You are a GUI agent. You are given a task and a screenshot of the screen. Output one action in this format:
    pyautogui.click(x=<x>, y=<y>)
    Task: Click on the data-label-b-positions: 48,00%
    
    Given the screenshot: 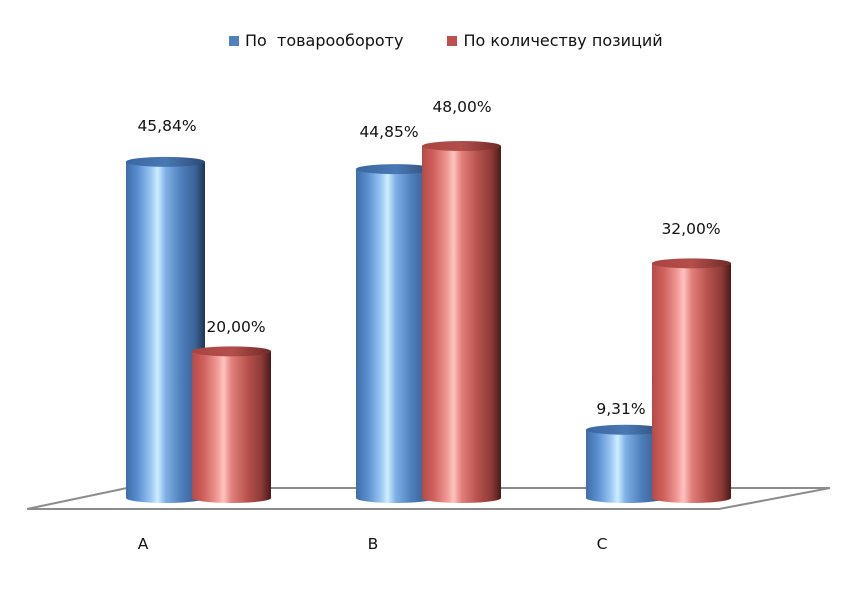 What is the action you would take?
    pyautogui.click(x=462, y=107)
    